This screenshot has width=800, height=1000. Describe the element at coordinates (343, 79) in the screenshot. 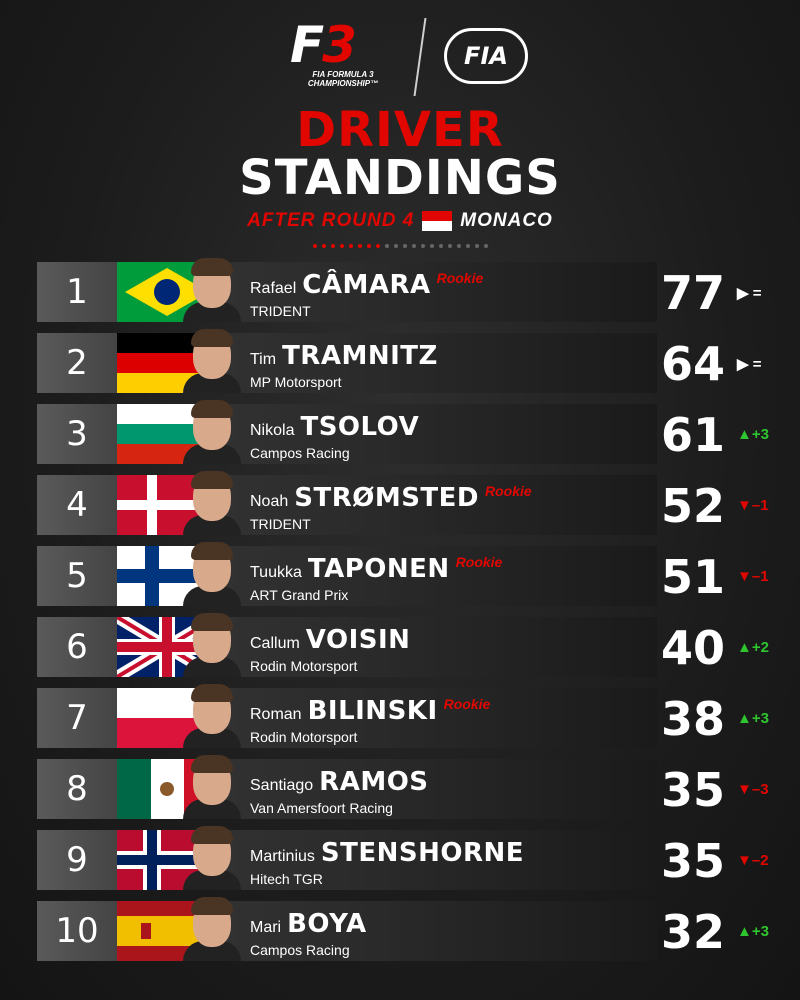

I see `f3-logo-subtext: FIA FORMULA 3 CHAMPIONSHIP™` at that location.